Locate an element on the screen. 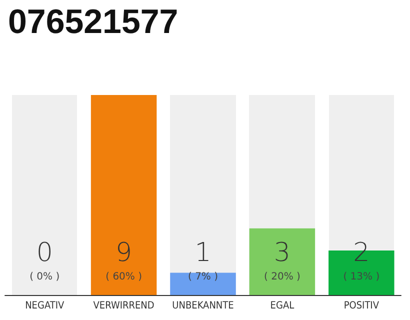  x-tick-label: EGAL is located at coordinates (282, 306).